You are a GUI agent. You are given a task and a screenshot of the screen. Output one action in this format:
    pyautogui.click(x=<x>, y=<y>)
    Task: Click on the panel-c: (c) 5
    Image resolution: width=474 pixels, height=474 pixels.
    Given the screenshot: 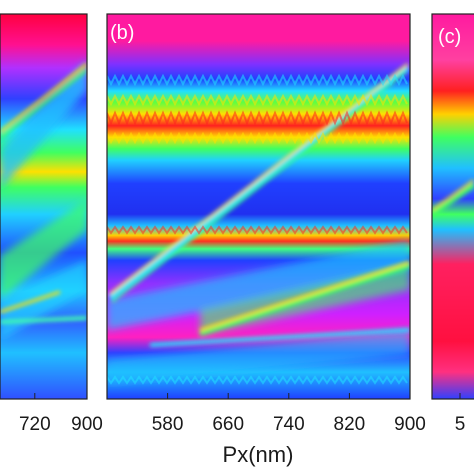 What is the action you would take?
    pyautogui.click(x=452, y=224)
    